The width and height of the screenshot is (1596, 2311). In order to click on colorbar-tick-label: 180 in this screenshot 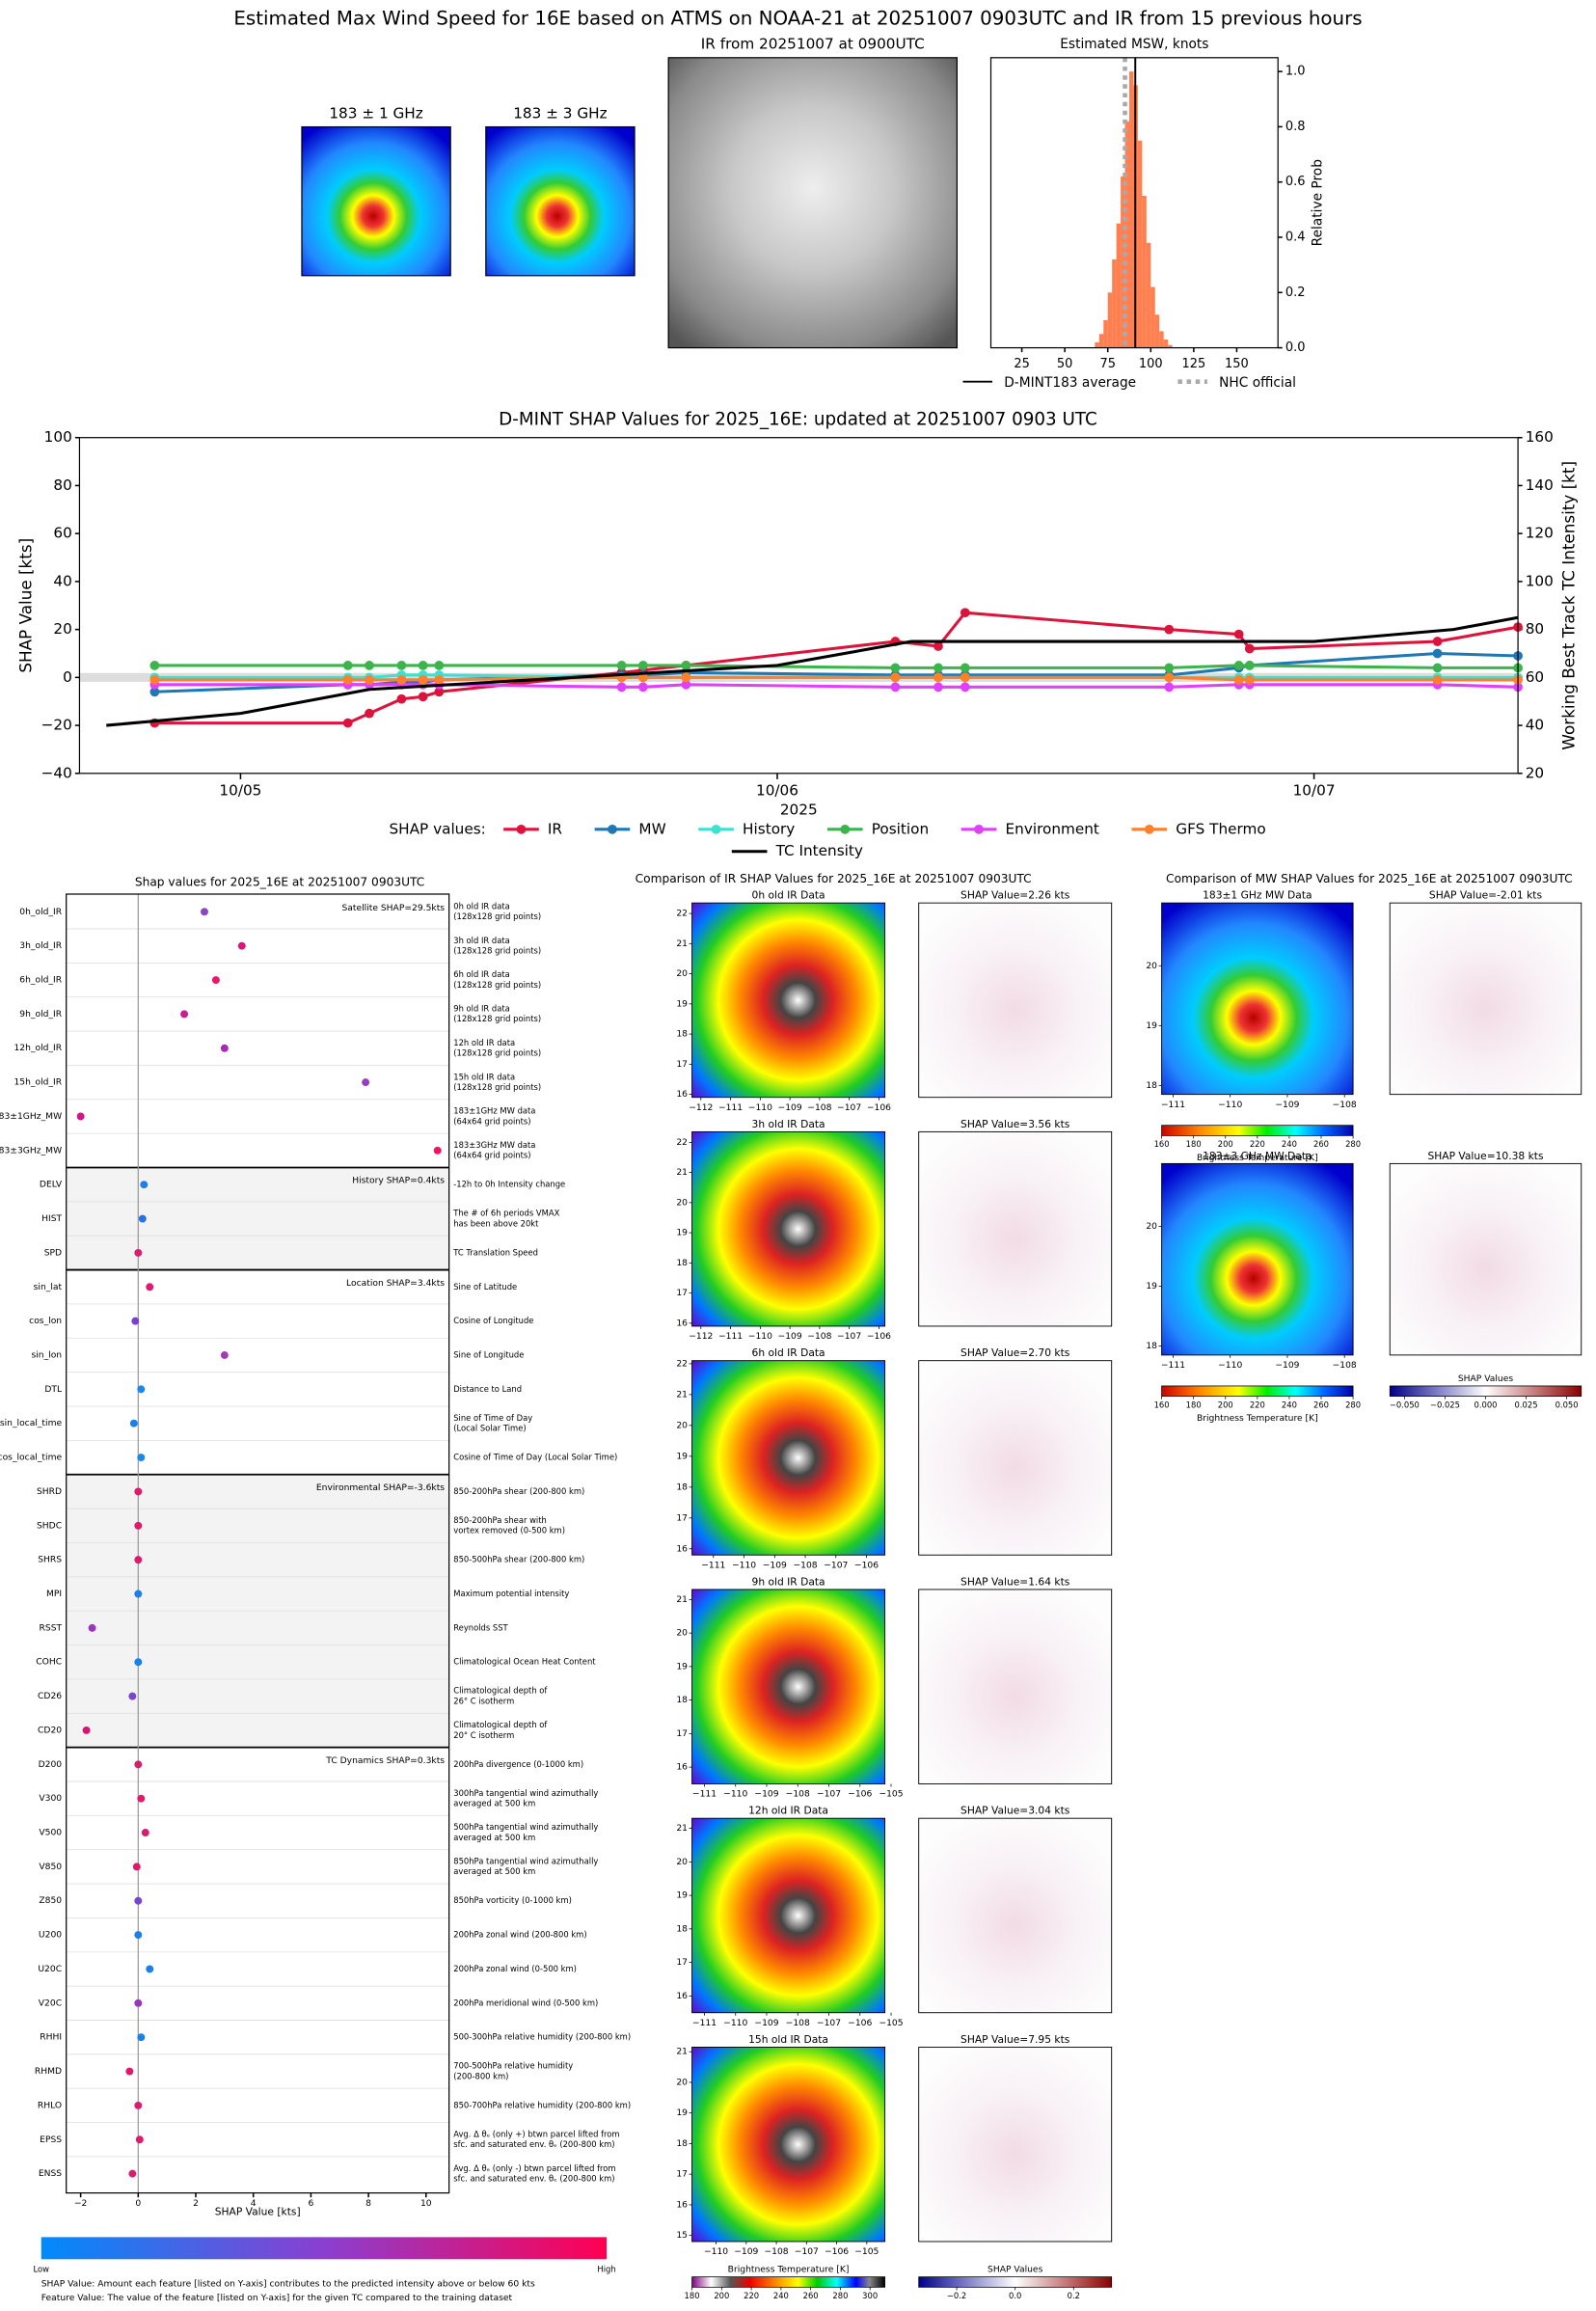, I will do `click(1194, 1404)`.